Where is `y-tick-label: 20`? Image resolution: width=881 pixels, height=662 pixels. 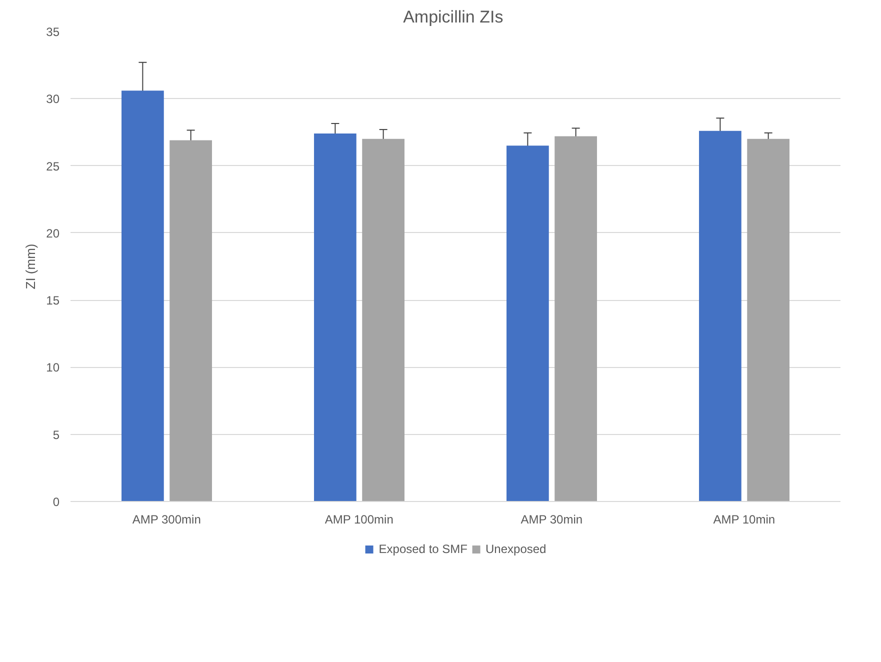
y-tick-label: 20 is located at coordinates (53, 233).